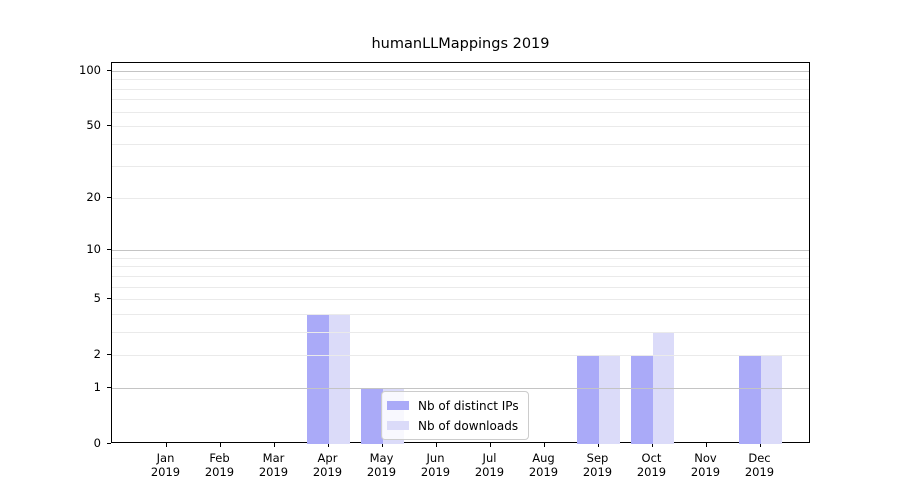 This screenshot has height=500, width=900. What do you see at coordinates (398, 425) in the screenshot?
I see `legend-swatch-downloads-icon` at bounding box center [398, 425].